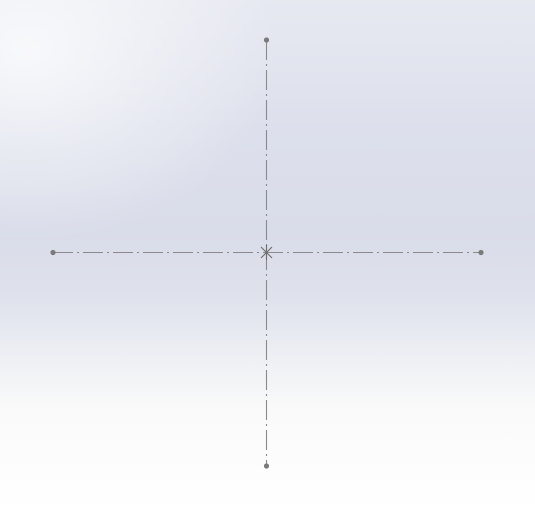 This screenshot has width=535, height=514. Describe the element at coordinates (266, 466) in the screenshot. I see `vertical-centerline-bottom-endpoint` at that location.